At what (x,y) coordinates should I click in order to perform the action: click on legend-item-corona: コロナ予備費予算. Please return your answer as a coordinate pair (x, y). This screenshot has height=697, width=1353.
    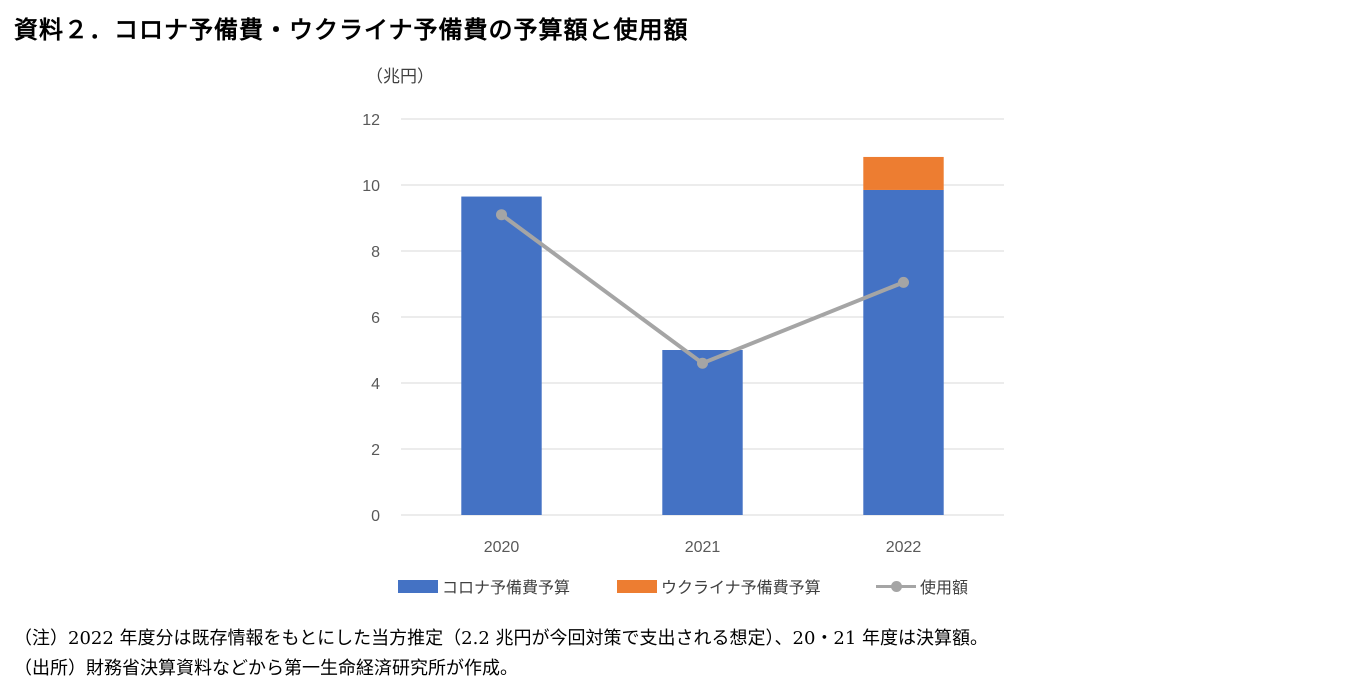
    Looking at the image, I should click on (484, 586).